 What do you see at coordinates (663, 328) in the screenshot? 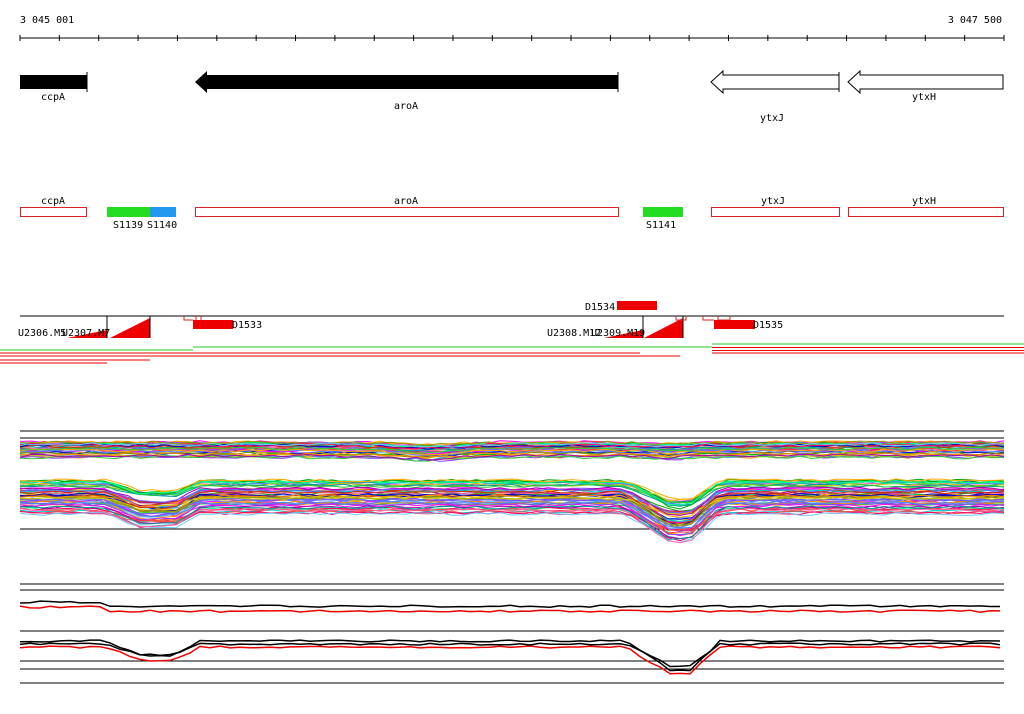
I see `utr-U2309-triangle` at bounding box center [663, 328].